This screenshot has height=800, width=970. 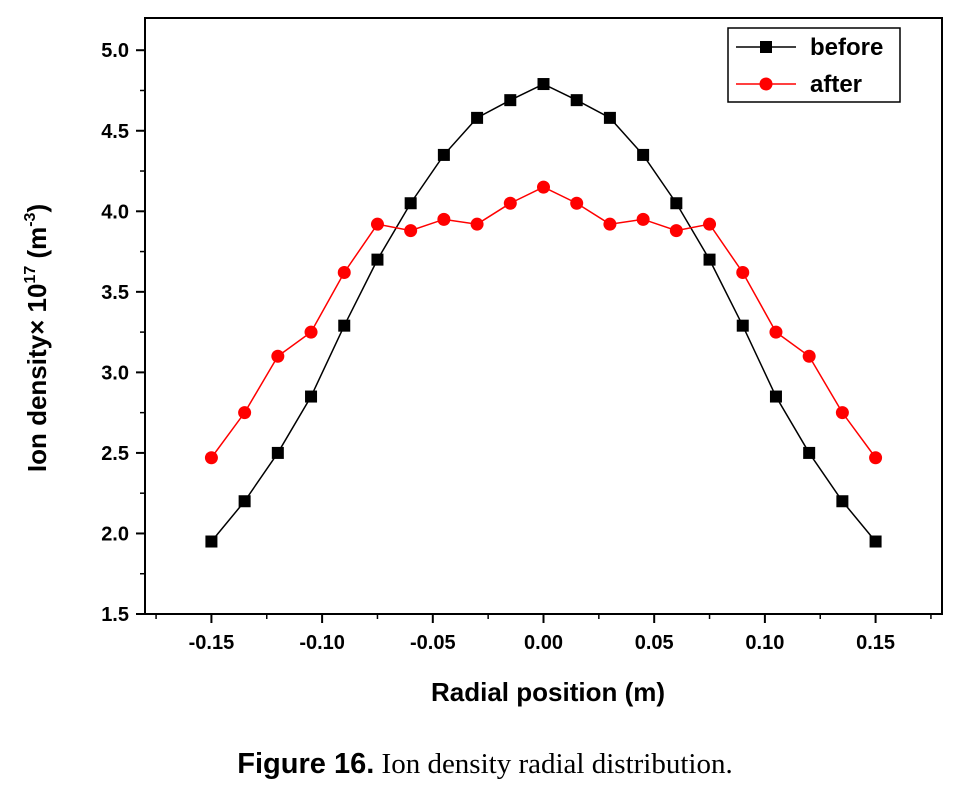 I want to click on y-axis-title-unit-close: ), so click(x=37, y=208).